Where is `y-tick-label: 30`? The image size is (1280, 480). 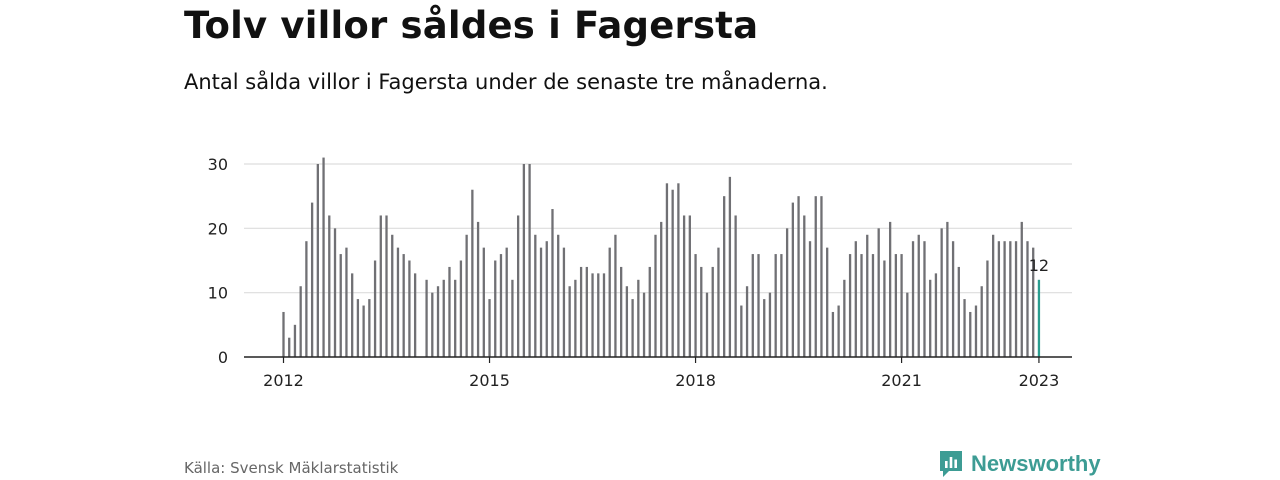 y-tick-label: 30 is located at coordinates (218, 164).